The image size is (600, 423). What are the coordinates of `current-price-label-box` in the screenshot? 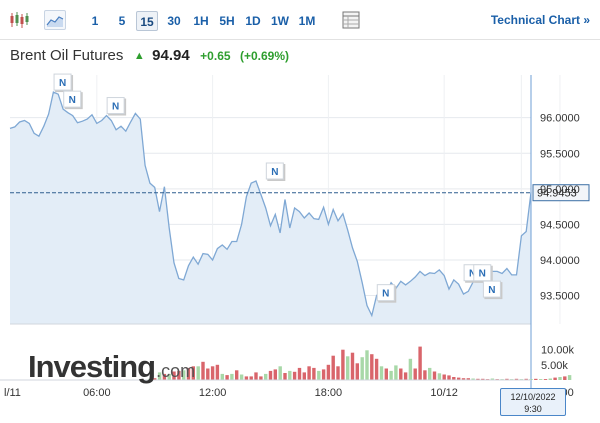 It's located at (561, 193).